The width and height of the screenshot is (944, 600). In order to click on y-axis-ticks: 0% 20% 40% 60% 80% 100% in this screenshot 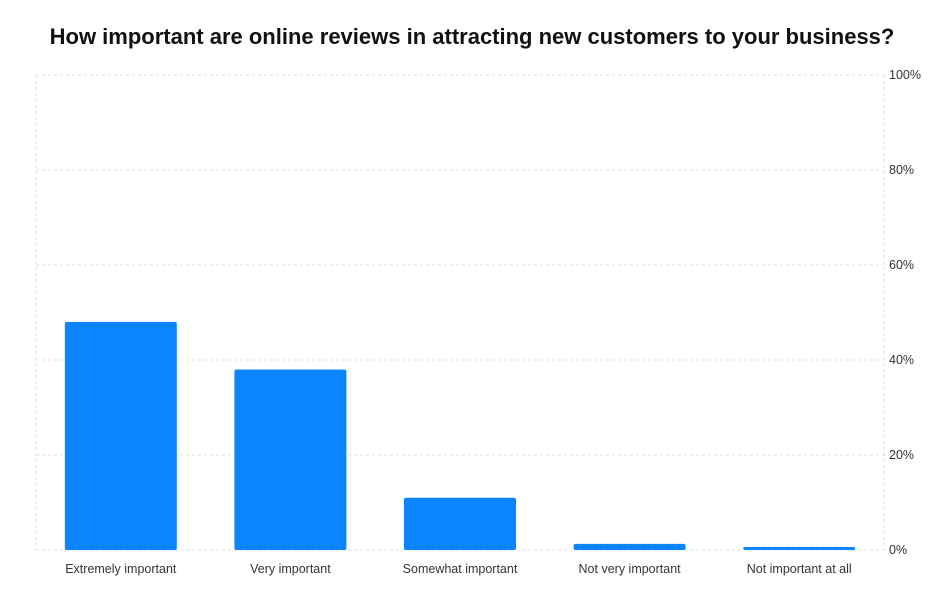, I will do `click(905, 312)`.